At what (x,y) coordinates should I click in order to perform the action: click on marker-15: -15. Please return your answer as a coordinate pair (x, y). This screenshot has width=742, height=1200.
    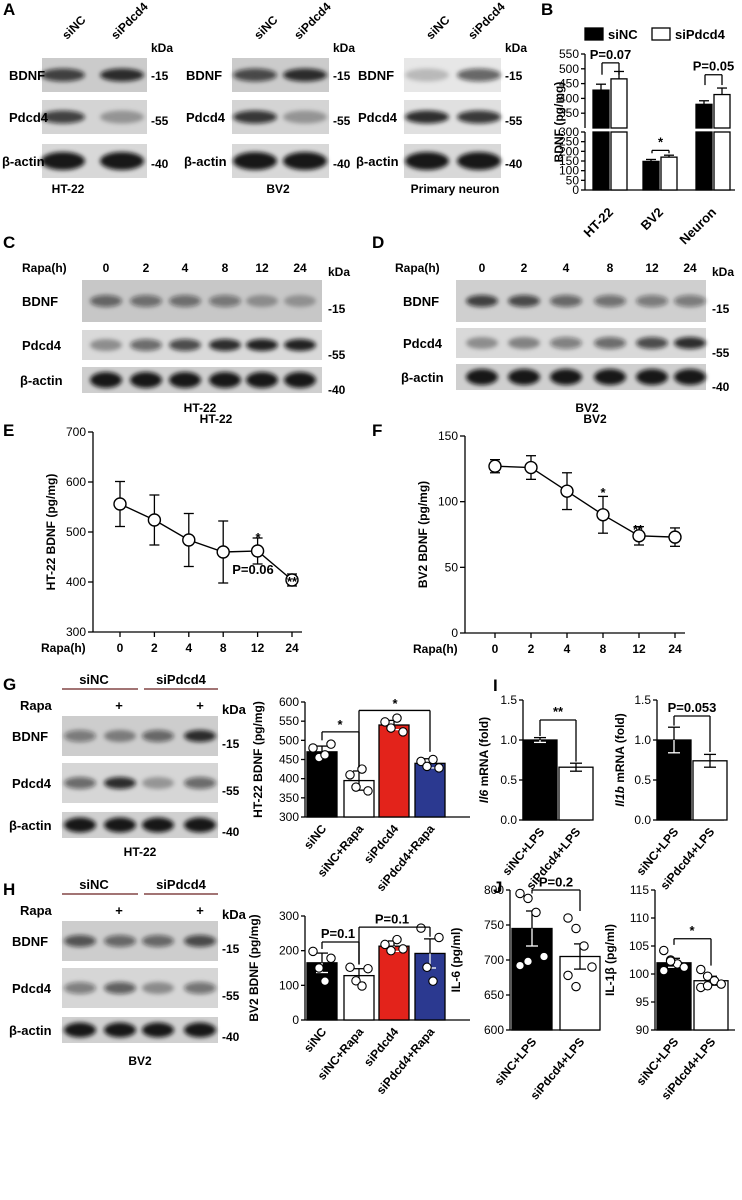
    Looking at the image, I should click on (337, 309).